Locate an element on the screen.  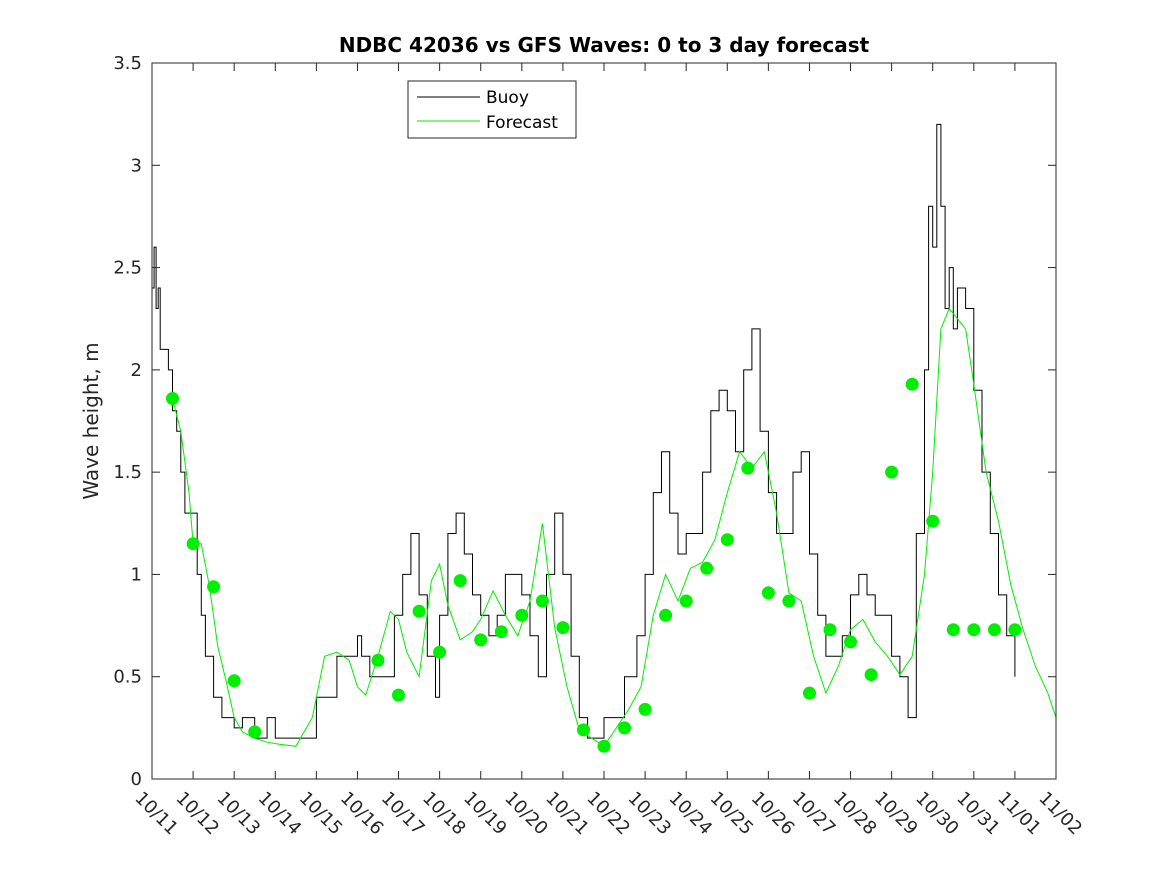
y-tick-label: 3.5 is located at coordinates (127, 63).